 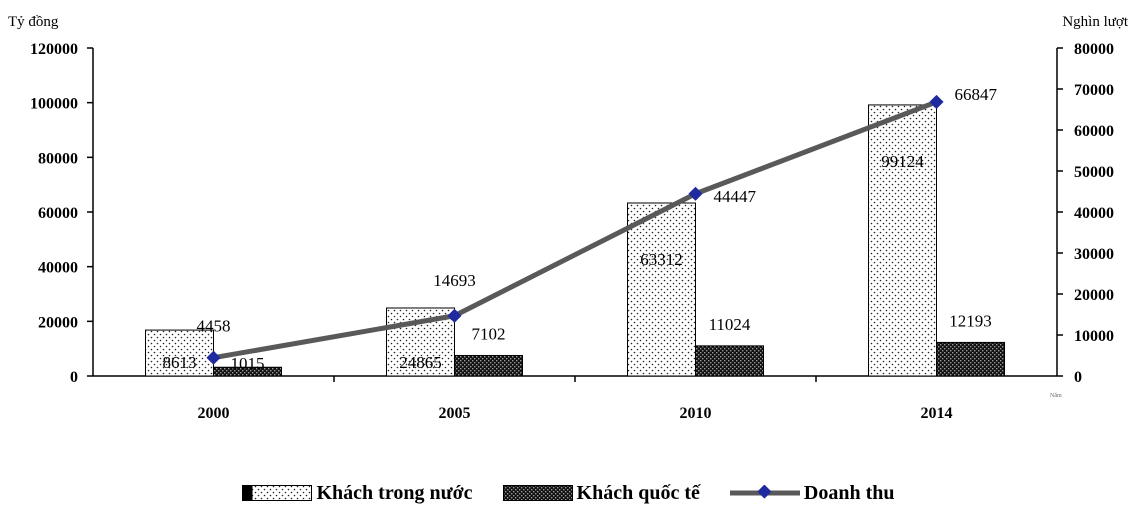 I want to click on right-axis-unit: Nghìn lượt, so click(x=1095, y=22).